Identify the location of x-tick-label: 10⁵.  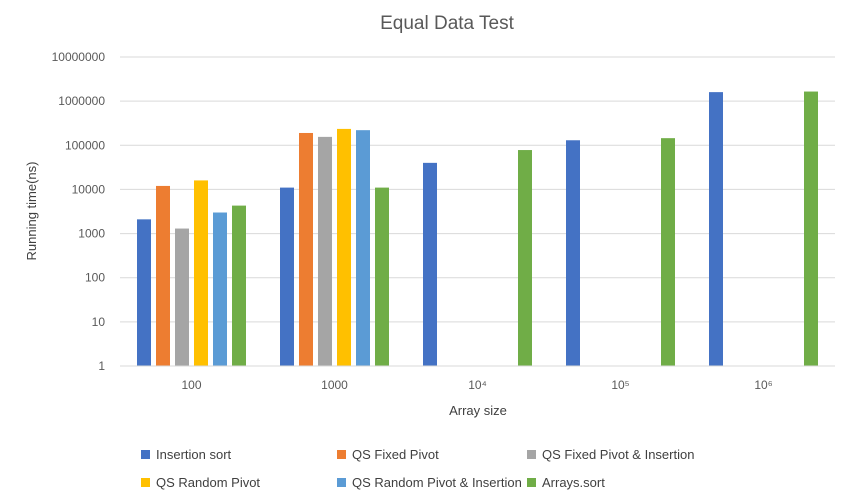
(620, 385).